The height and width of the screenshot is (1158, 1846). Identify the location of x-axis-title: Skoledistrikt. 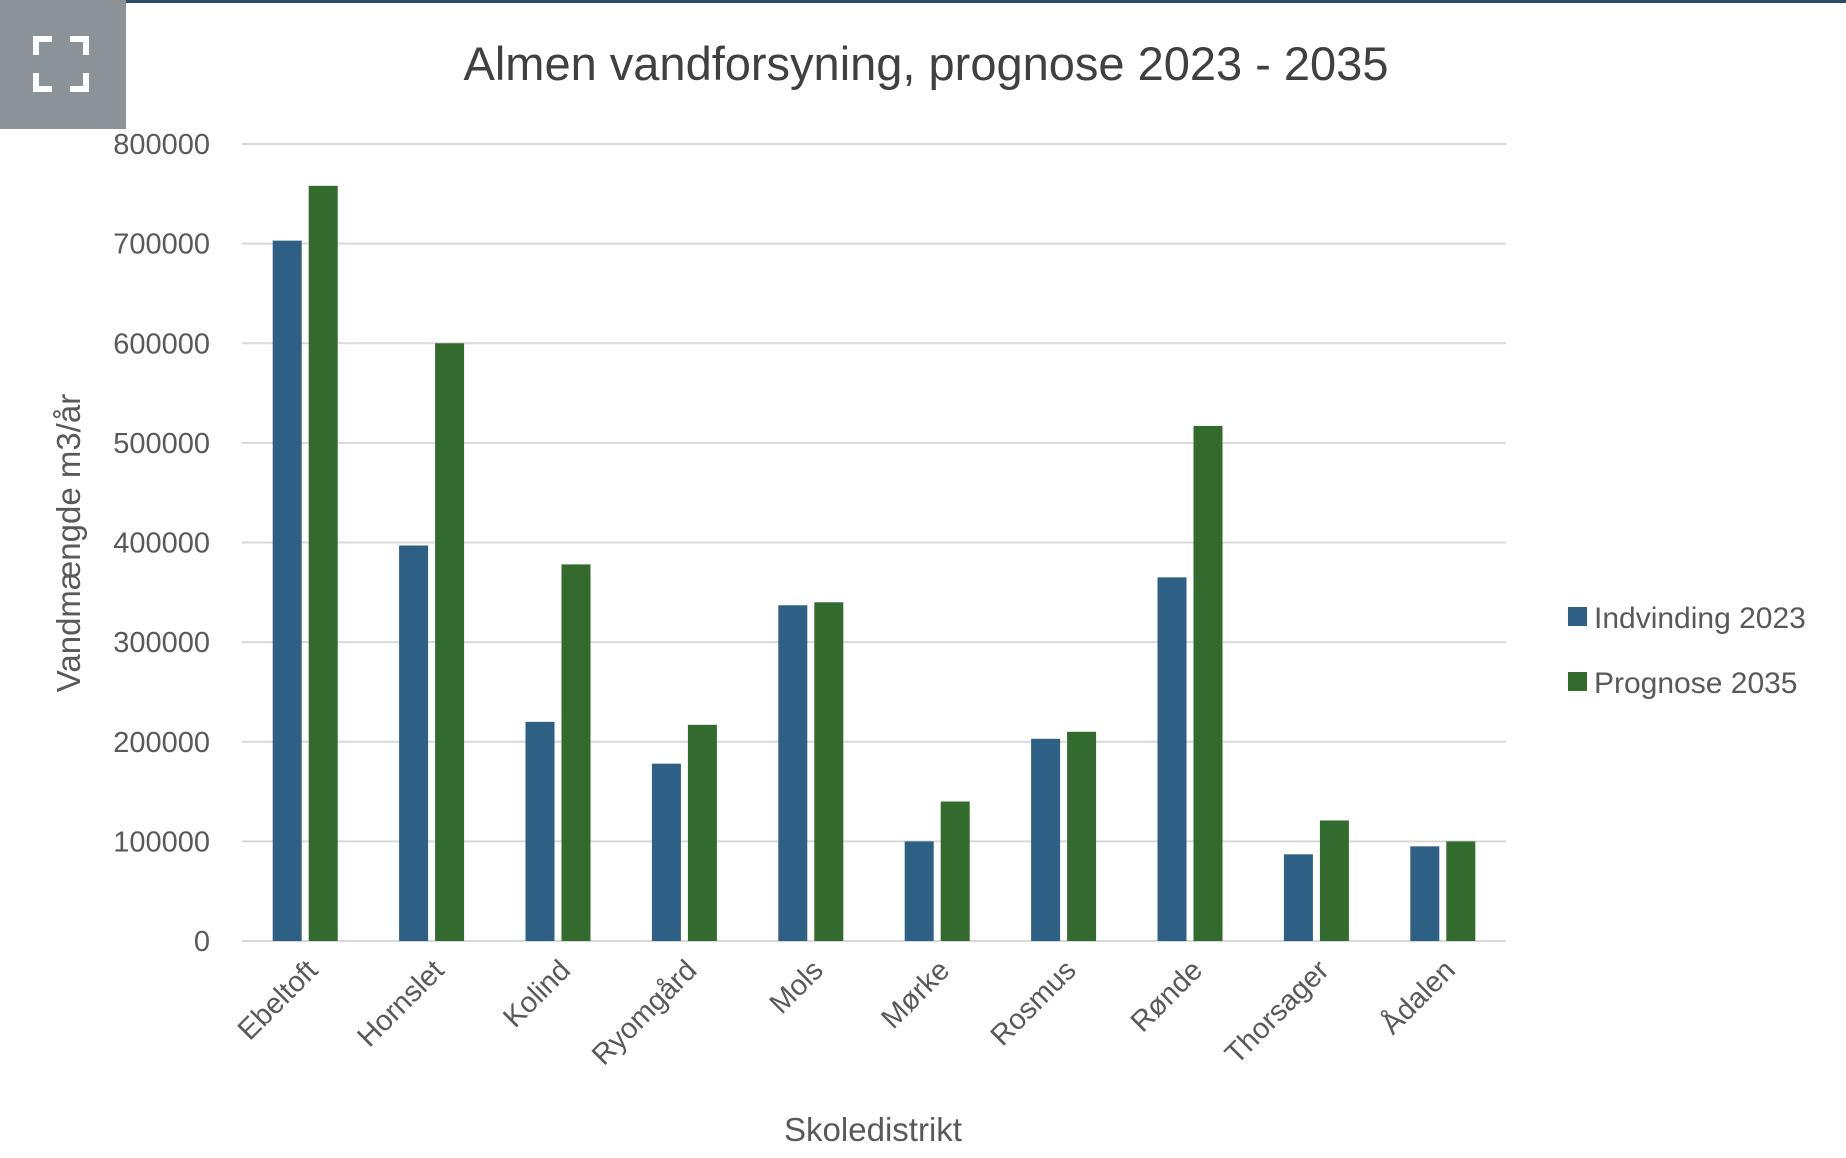
(873, 1129).